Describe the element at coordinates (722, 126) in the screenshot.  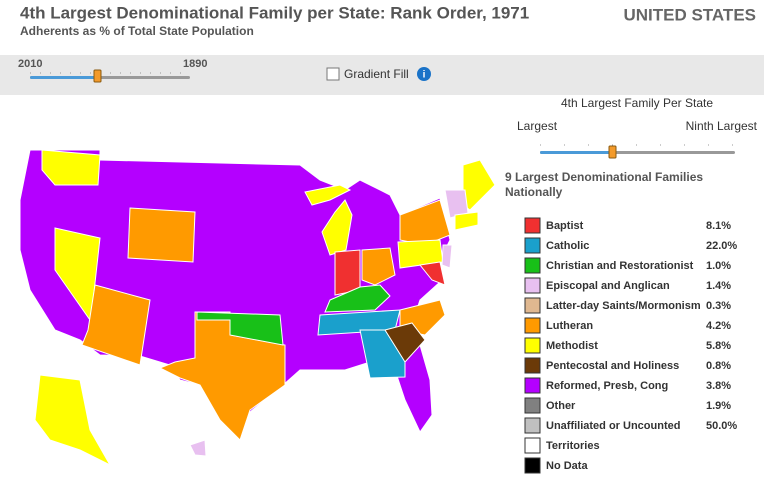
I see `rank-right: Ninth Largest` at that location.